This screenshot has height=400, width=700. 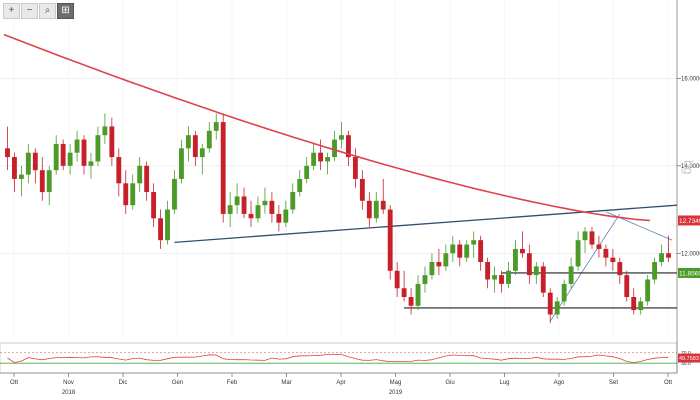 I want to click on x-tick-label: Mag, so click(x=396, y=383).